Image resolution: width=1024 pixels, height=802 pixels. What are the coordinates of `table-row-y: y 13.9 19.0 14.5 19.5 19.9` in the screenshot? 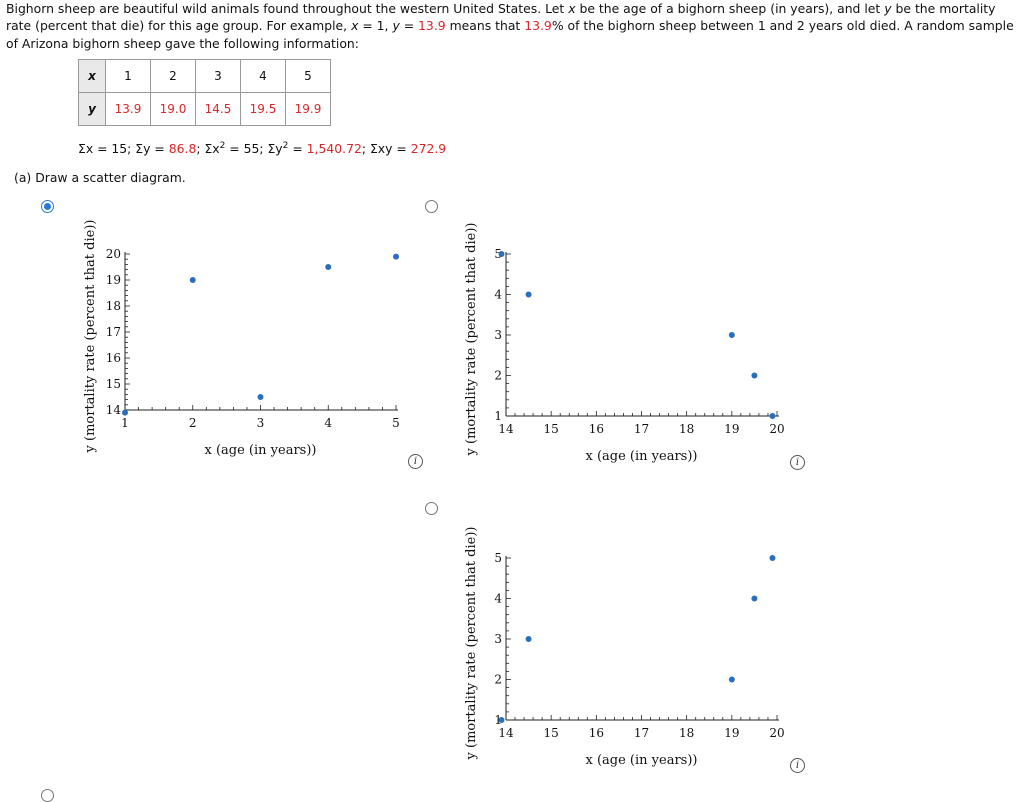 It's located at (204, 109).